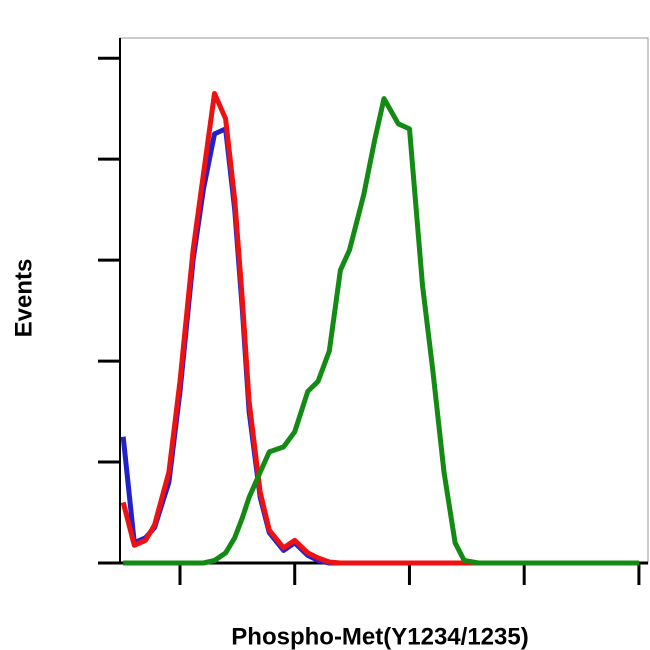 The image size is (650, 650). I want to click on x-axis-label: Phospho-Met(Y1234/1235), so click(379, 636).